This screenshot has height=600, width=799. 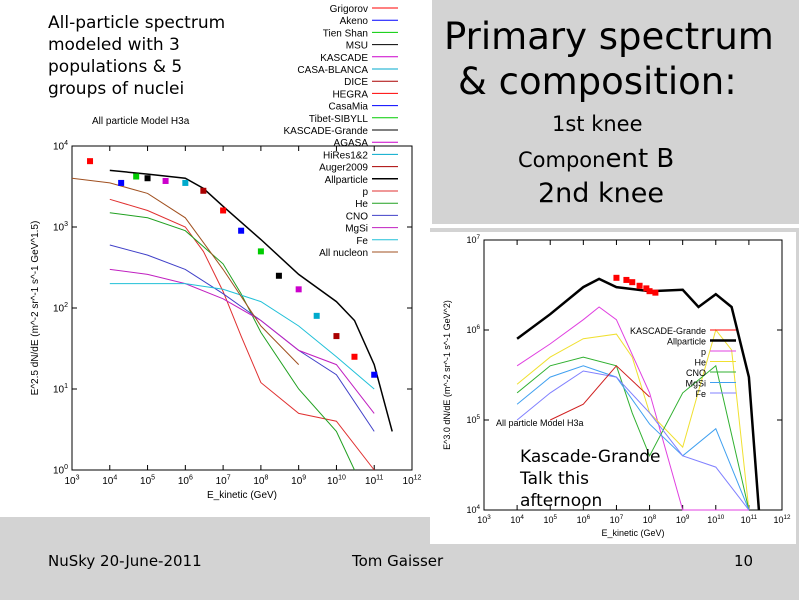 What do you see at coordinates (412, 481) in the screenshot?
I see `x-tick-label: 10¹²` at bounding box center [412, 481].